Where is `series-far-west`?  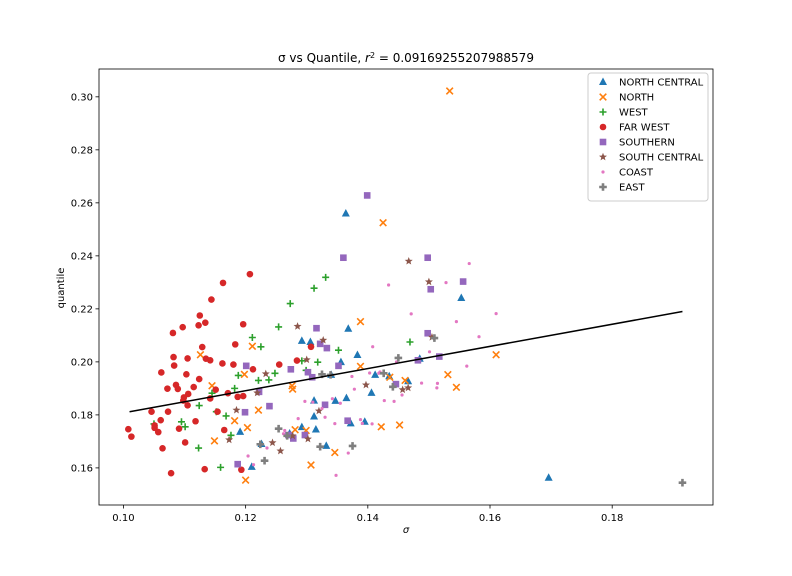
series-far-west is located at coordinates (220, 373).